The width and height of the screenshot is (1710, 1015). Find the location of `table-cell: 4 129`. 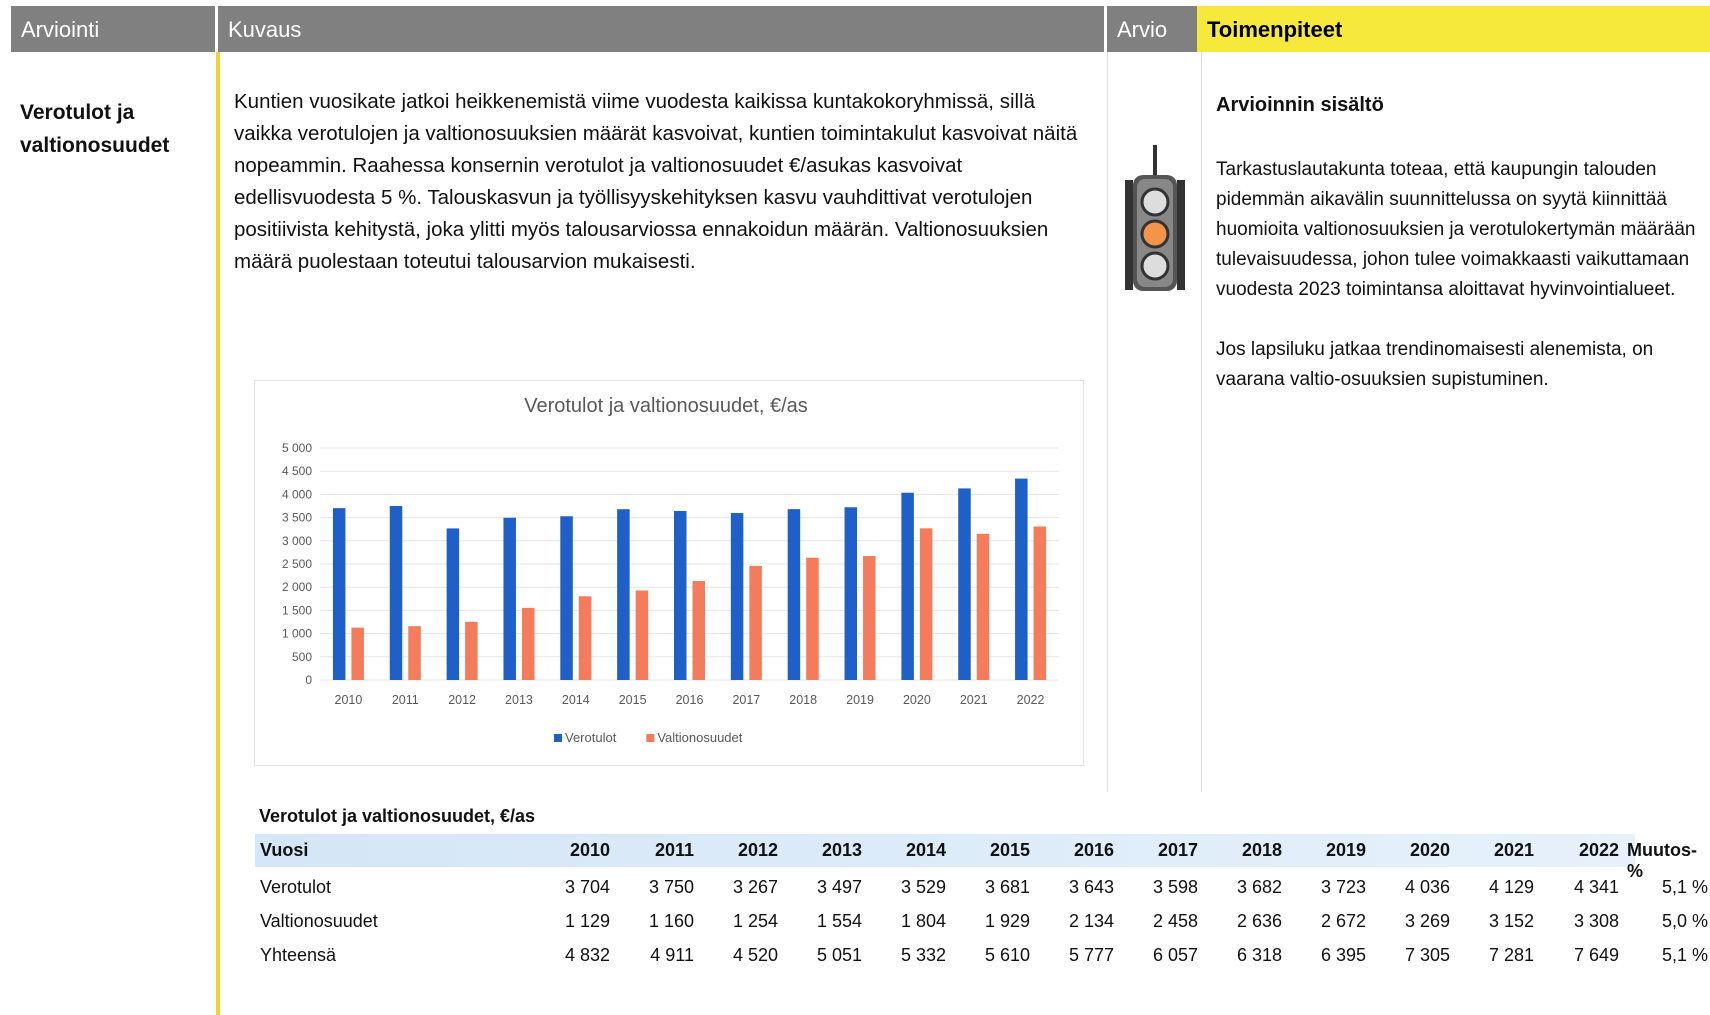

table-cell: 4 129 is located at coordinates (1511, 887).